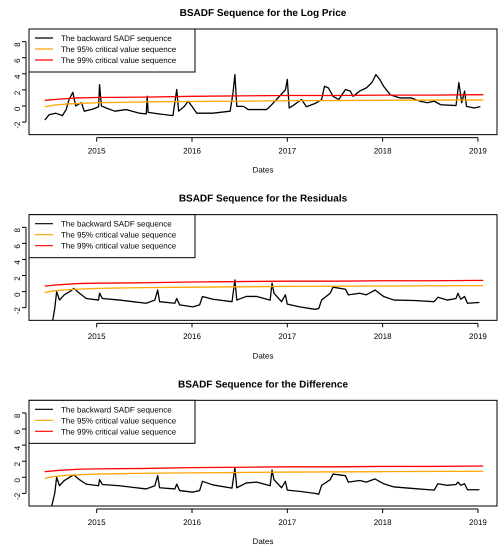 The width and height of the screenshot is (499, 560). What do you see at coordinates (263, 13) in the screenshot?
I see `chart-title: BSADF Sequence for the Log Price` at bounding box center [263, 13].